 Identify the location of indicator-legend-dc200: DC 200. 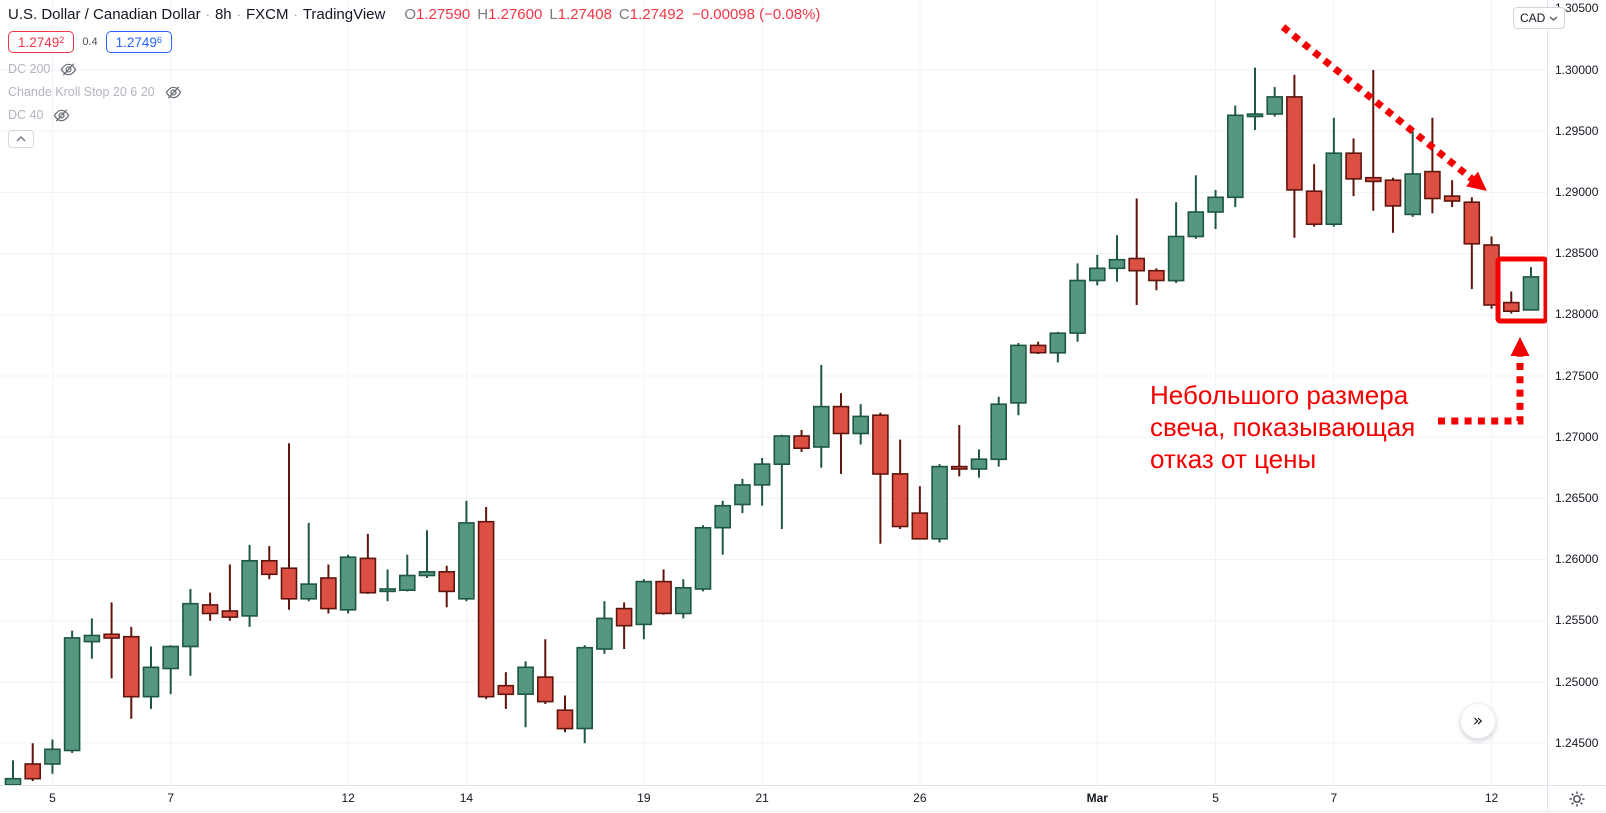
(42, 69).